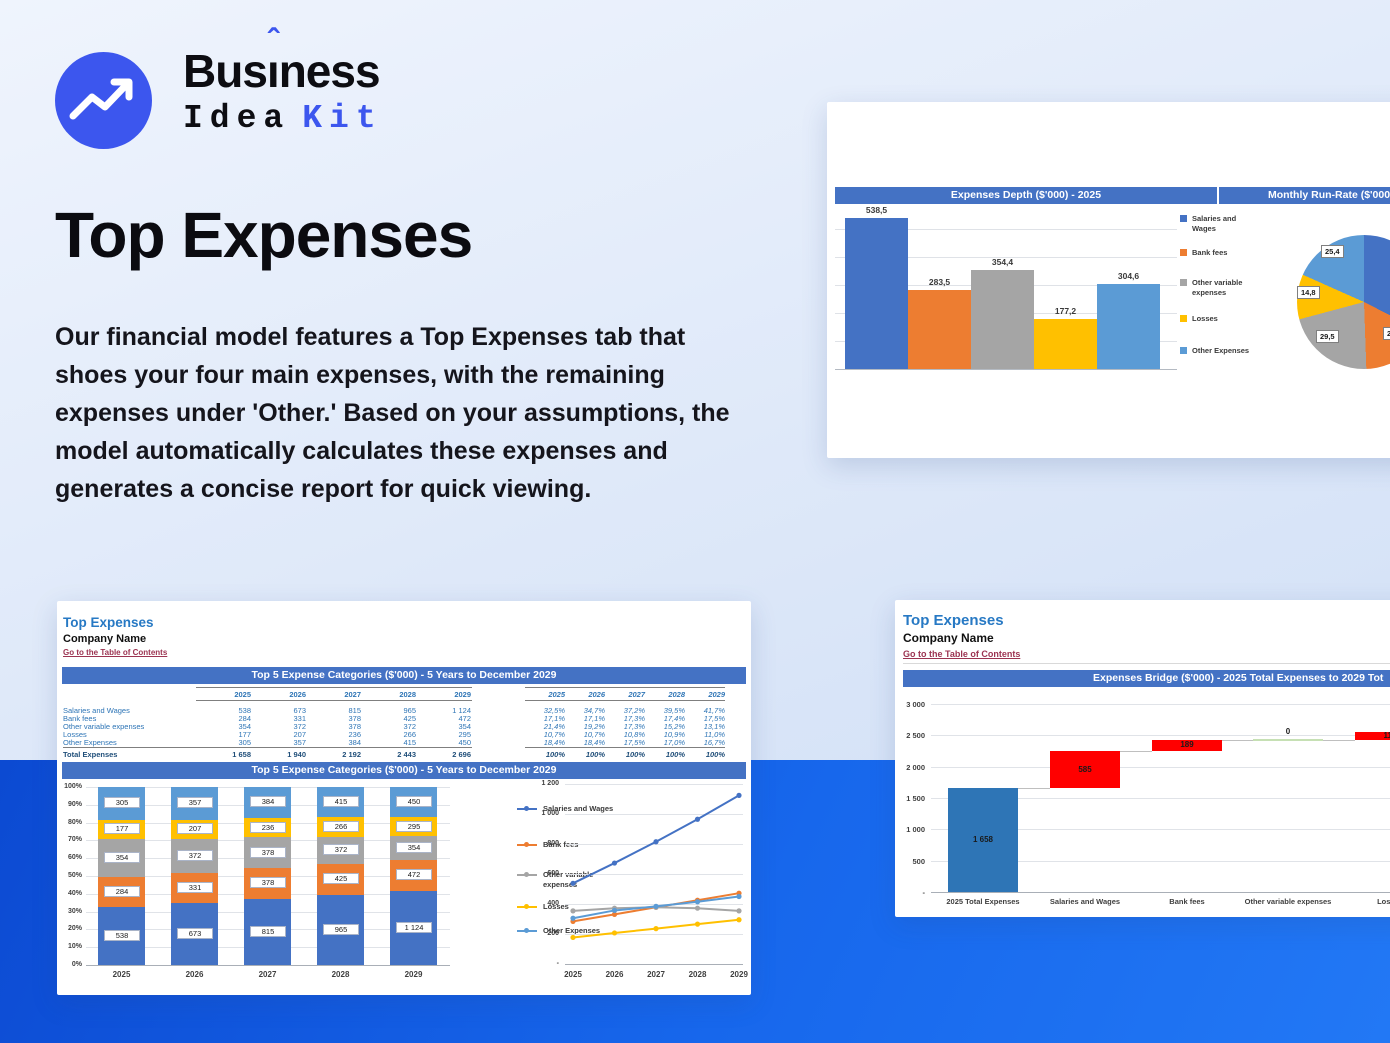 This screenshot has height=1043, width=1390. I want to click on top5-line-chart, so click(656, 866).